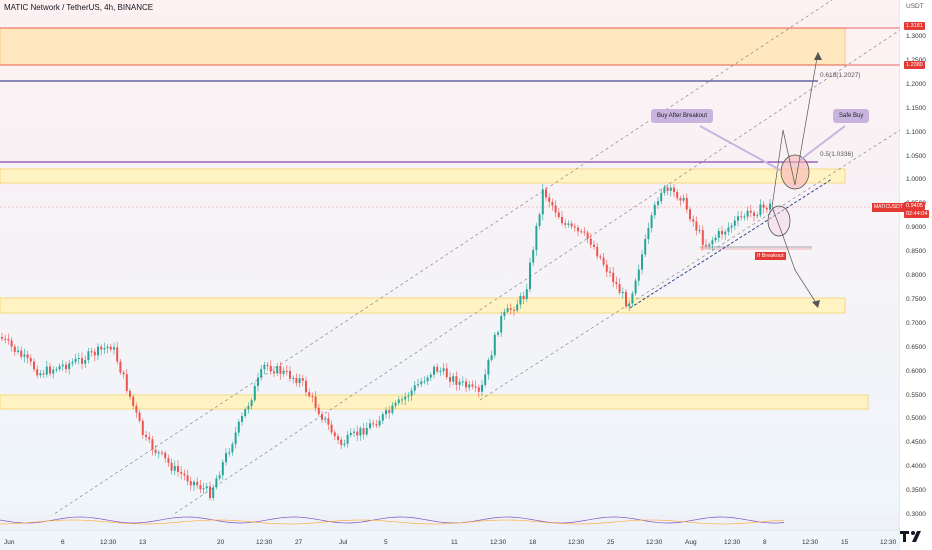 The image size is (932, 550). I want to click on price-tick-label: 1.0000, so click(916, 180).